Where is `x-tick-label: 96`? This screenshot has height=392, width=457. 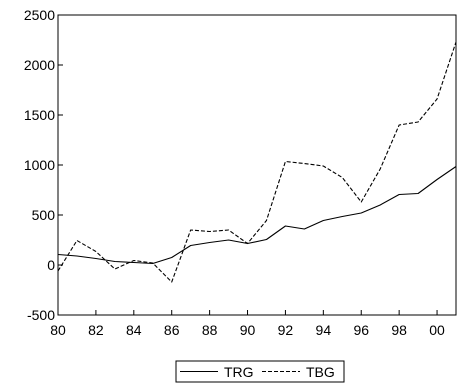
x-tick-label: 96 is located at coordinates (361, 330).